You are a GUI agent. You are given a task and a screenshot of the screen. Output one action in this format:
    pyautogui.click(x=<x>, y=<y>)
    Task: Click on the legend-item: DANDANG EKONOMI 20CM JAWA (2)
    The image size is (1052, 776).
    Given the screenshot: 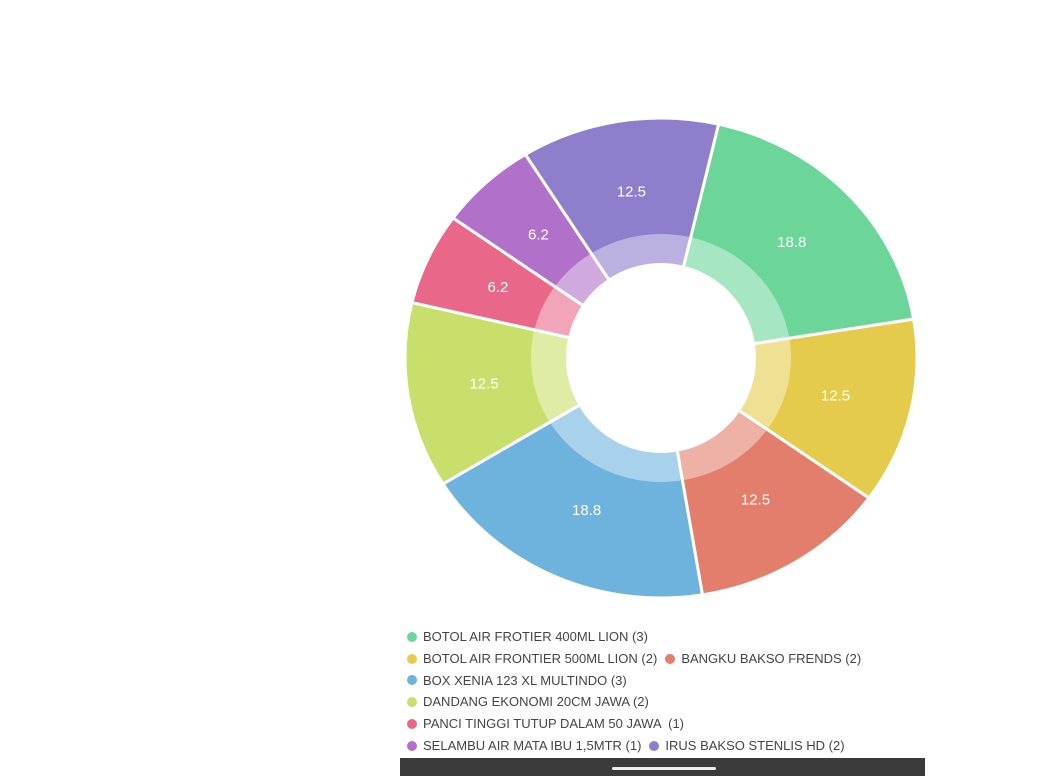 What is the action you would take?
    pyautogui.click(x=527, y=702)
    